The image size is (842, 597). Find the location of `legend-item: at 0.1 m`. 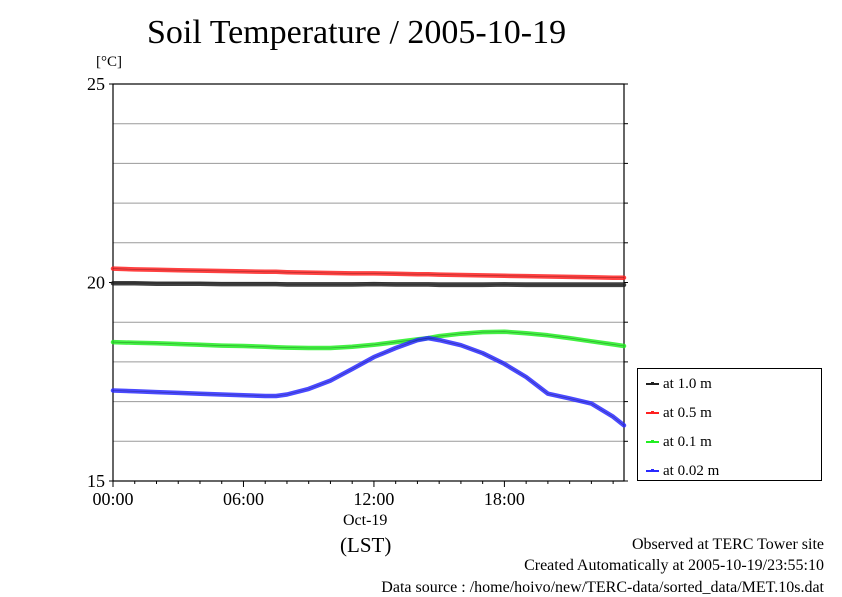

legend-item: at 0.1 m is located at coordinates (679, 442).